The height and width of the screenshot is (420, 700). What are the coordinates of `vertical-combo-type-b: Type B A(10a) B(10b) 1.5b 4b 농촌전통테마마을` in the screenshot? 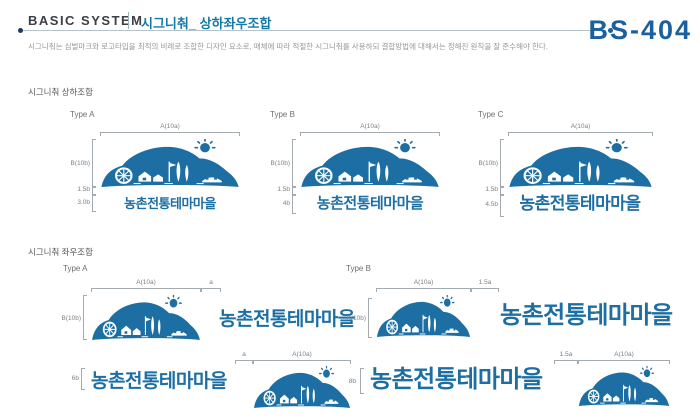 It's located at (365, 164).